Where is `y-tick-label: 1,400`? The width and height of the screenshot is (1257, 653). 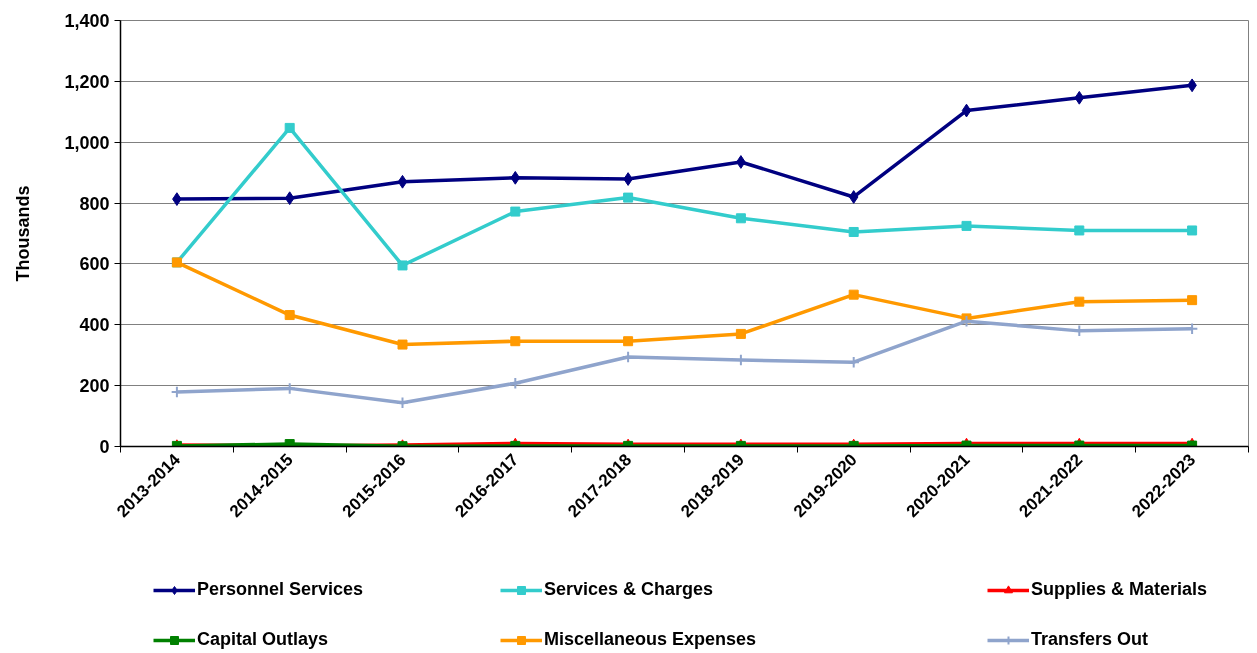 y-tick-label: 1,400 is located at coordinates (87, 21).